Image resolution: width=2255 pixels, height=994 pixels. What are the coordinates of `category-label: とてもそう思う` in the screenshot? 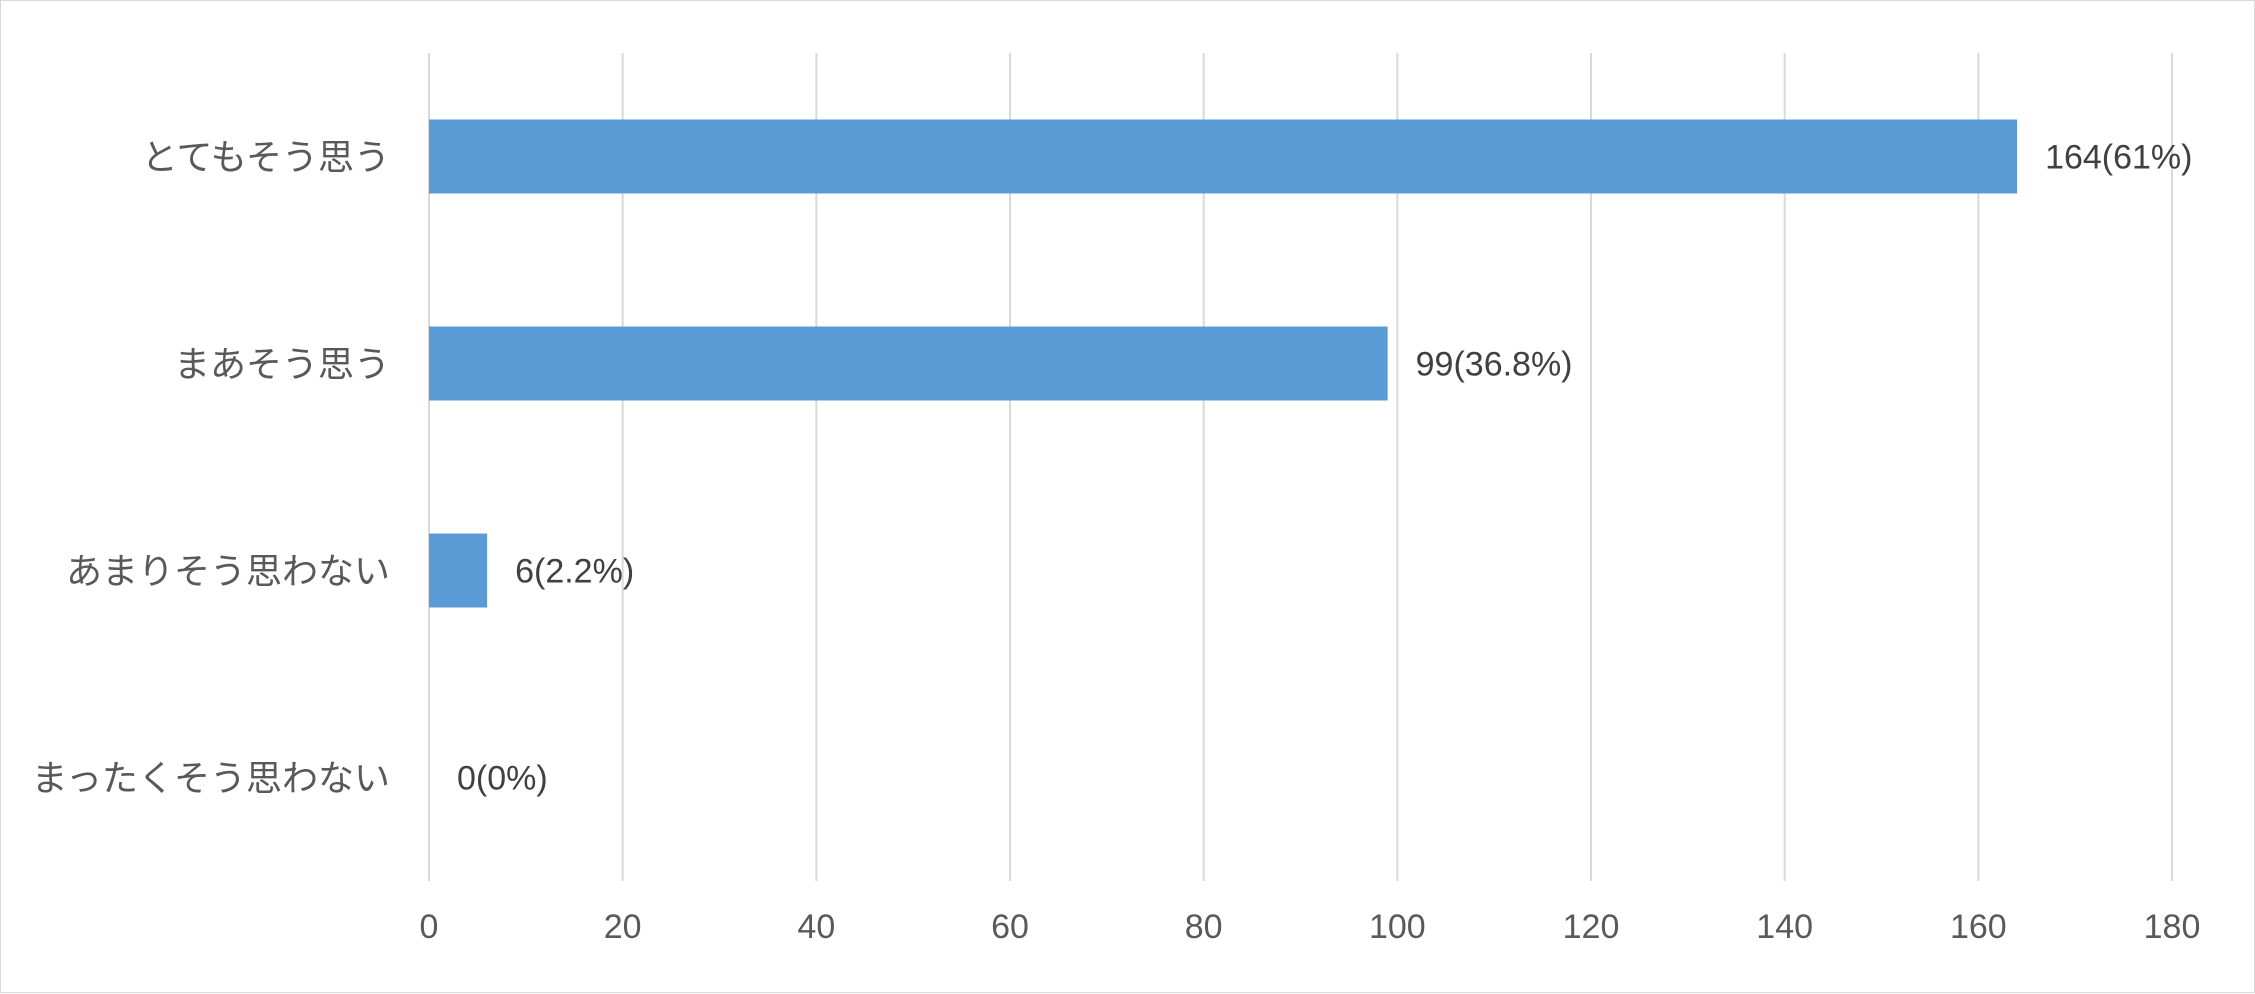 It's located at (266, 158).